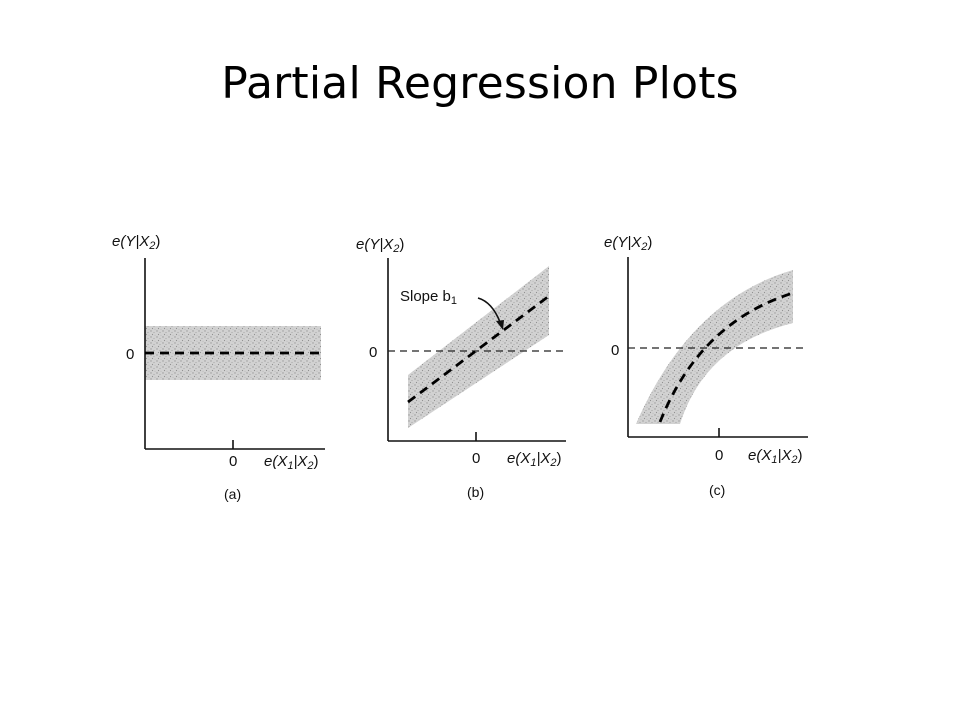  I want to click on panel-a-caption: (a), so click(232, 494).